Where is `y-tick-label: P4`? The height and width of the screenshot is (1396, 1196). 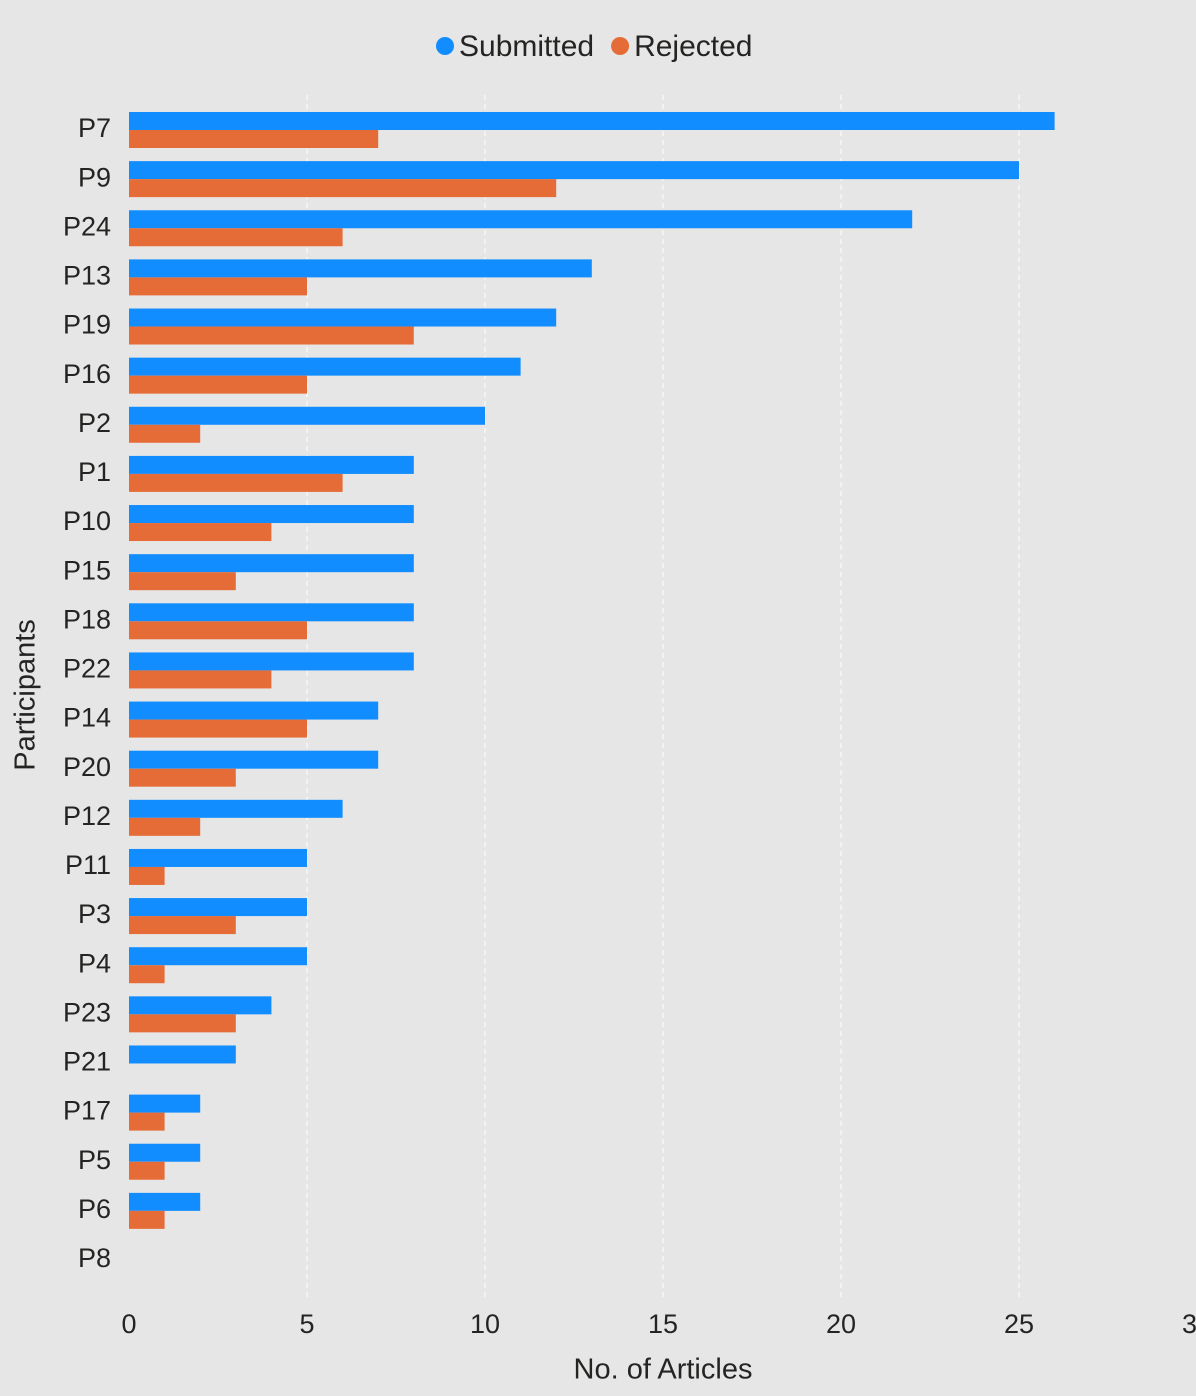
y-tick-label: P4 is located at coordinates (94, 963).